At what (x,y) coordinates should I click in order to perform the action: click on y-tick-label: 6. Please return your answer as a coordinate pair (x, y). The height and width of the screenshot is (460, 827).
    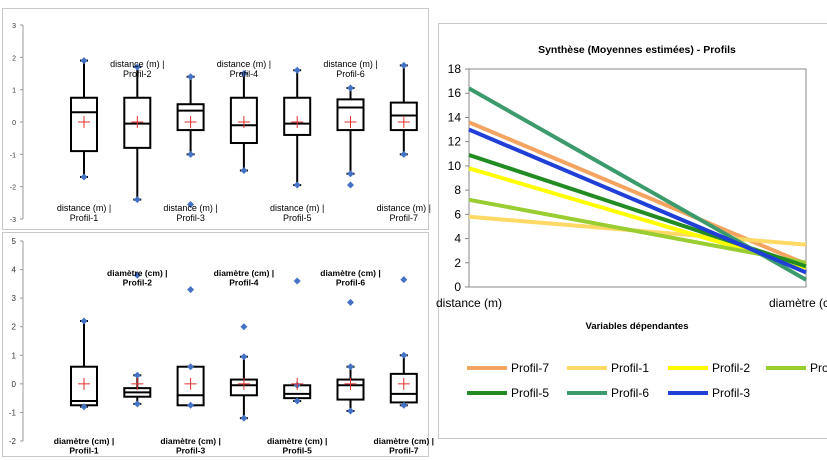
    Looking at the image, I should click on (457, 214).